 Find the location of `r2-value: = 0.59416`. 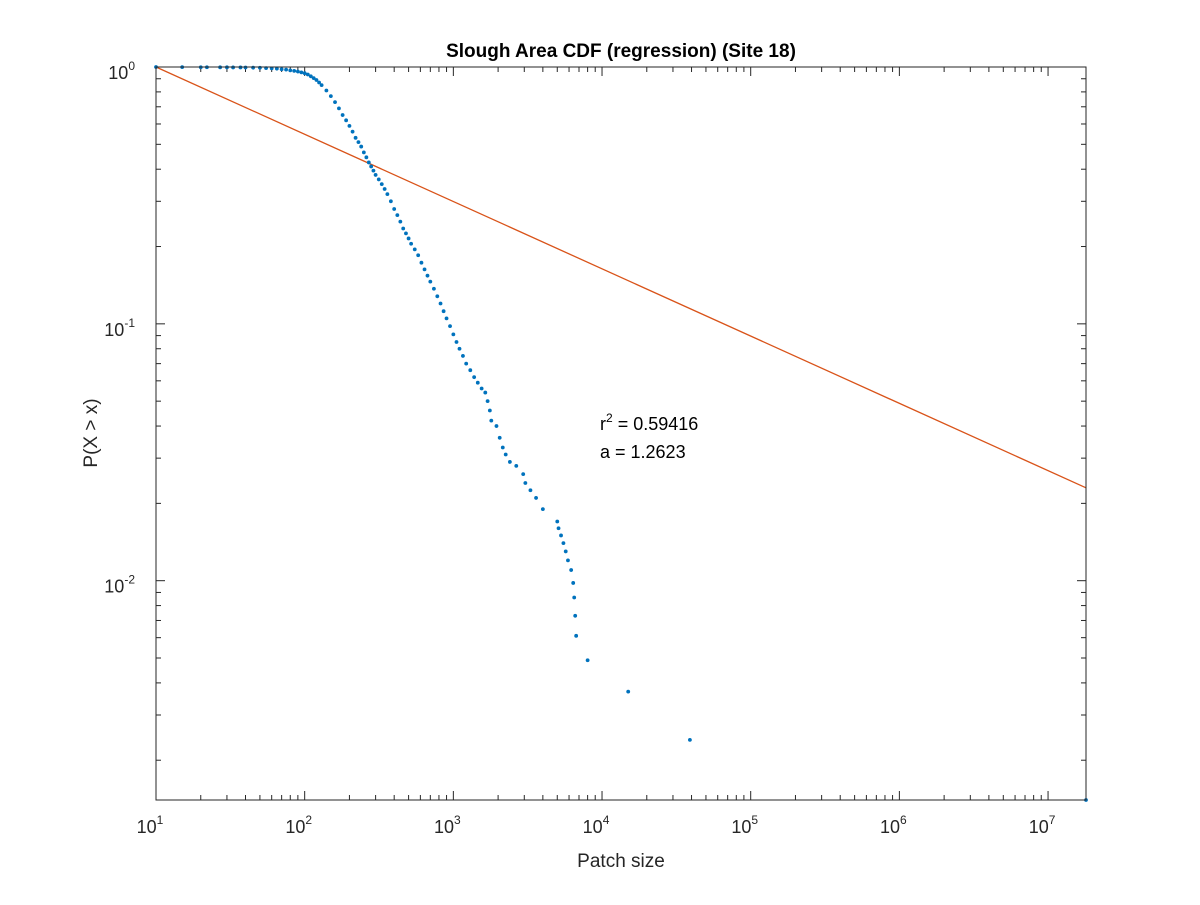

r2-value: = 0.59416 is located at coordinates (656, 424).